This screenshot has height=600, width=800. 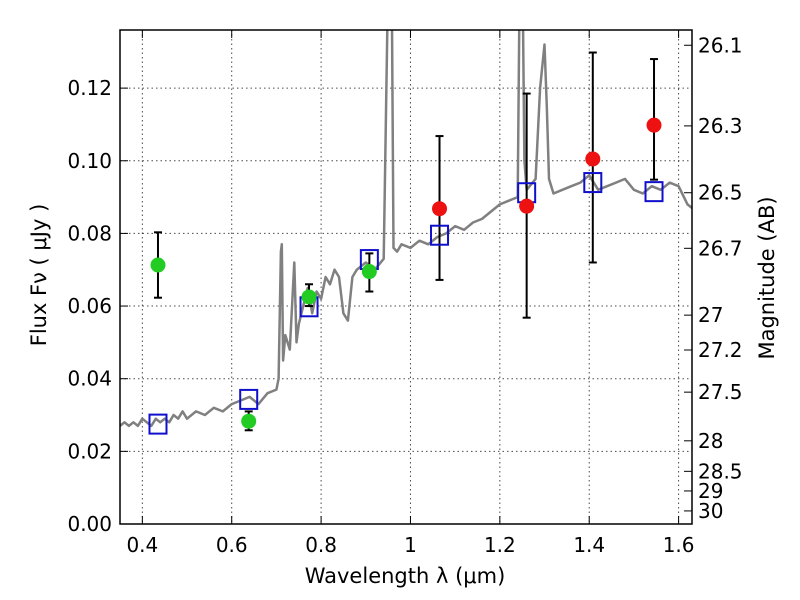 What do you see at coordinates (710, 491) in the screenshot?
I see `magnitude-tick-label: 29` at bounding box center [710, 491].